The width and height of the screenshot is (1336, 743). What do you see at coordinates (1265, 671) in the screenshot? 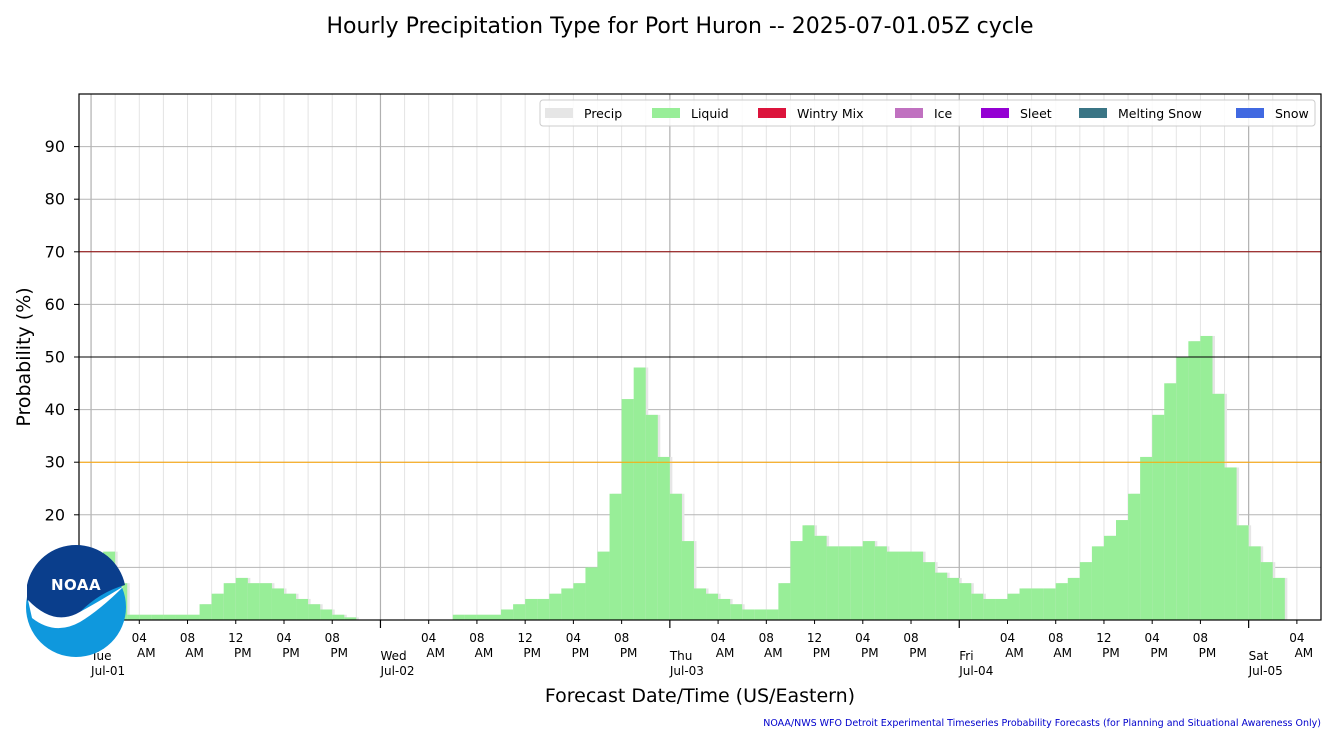
I see `x-date-label: Jul-05` at bounding box center [1265, 671].